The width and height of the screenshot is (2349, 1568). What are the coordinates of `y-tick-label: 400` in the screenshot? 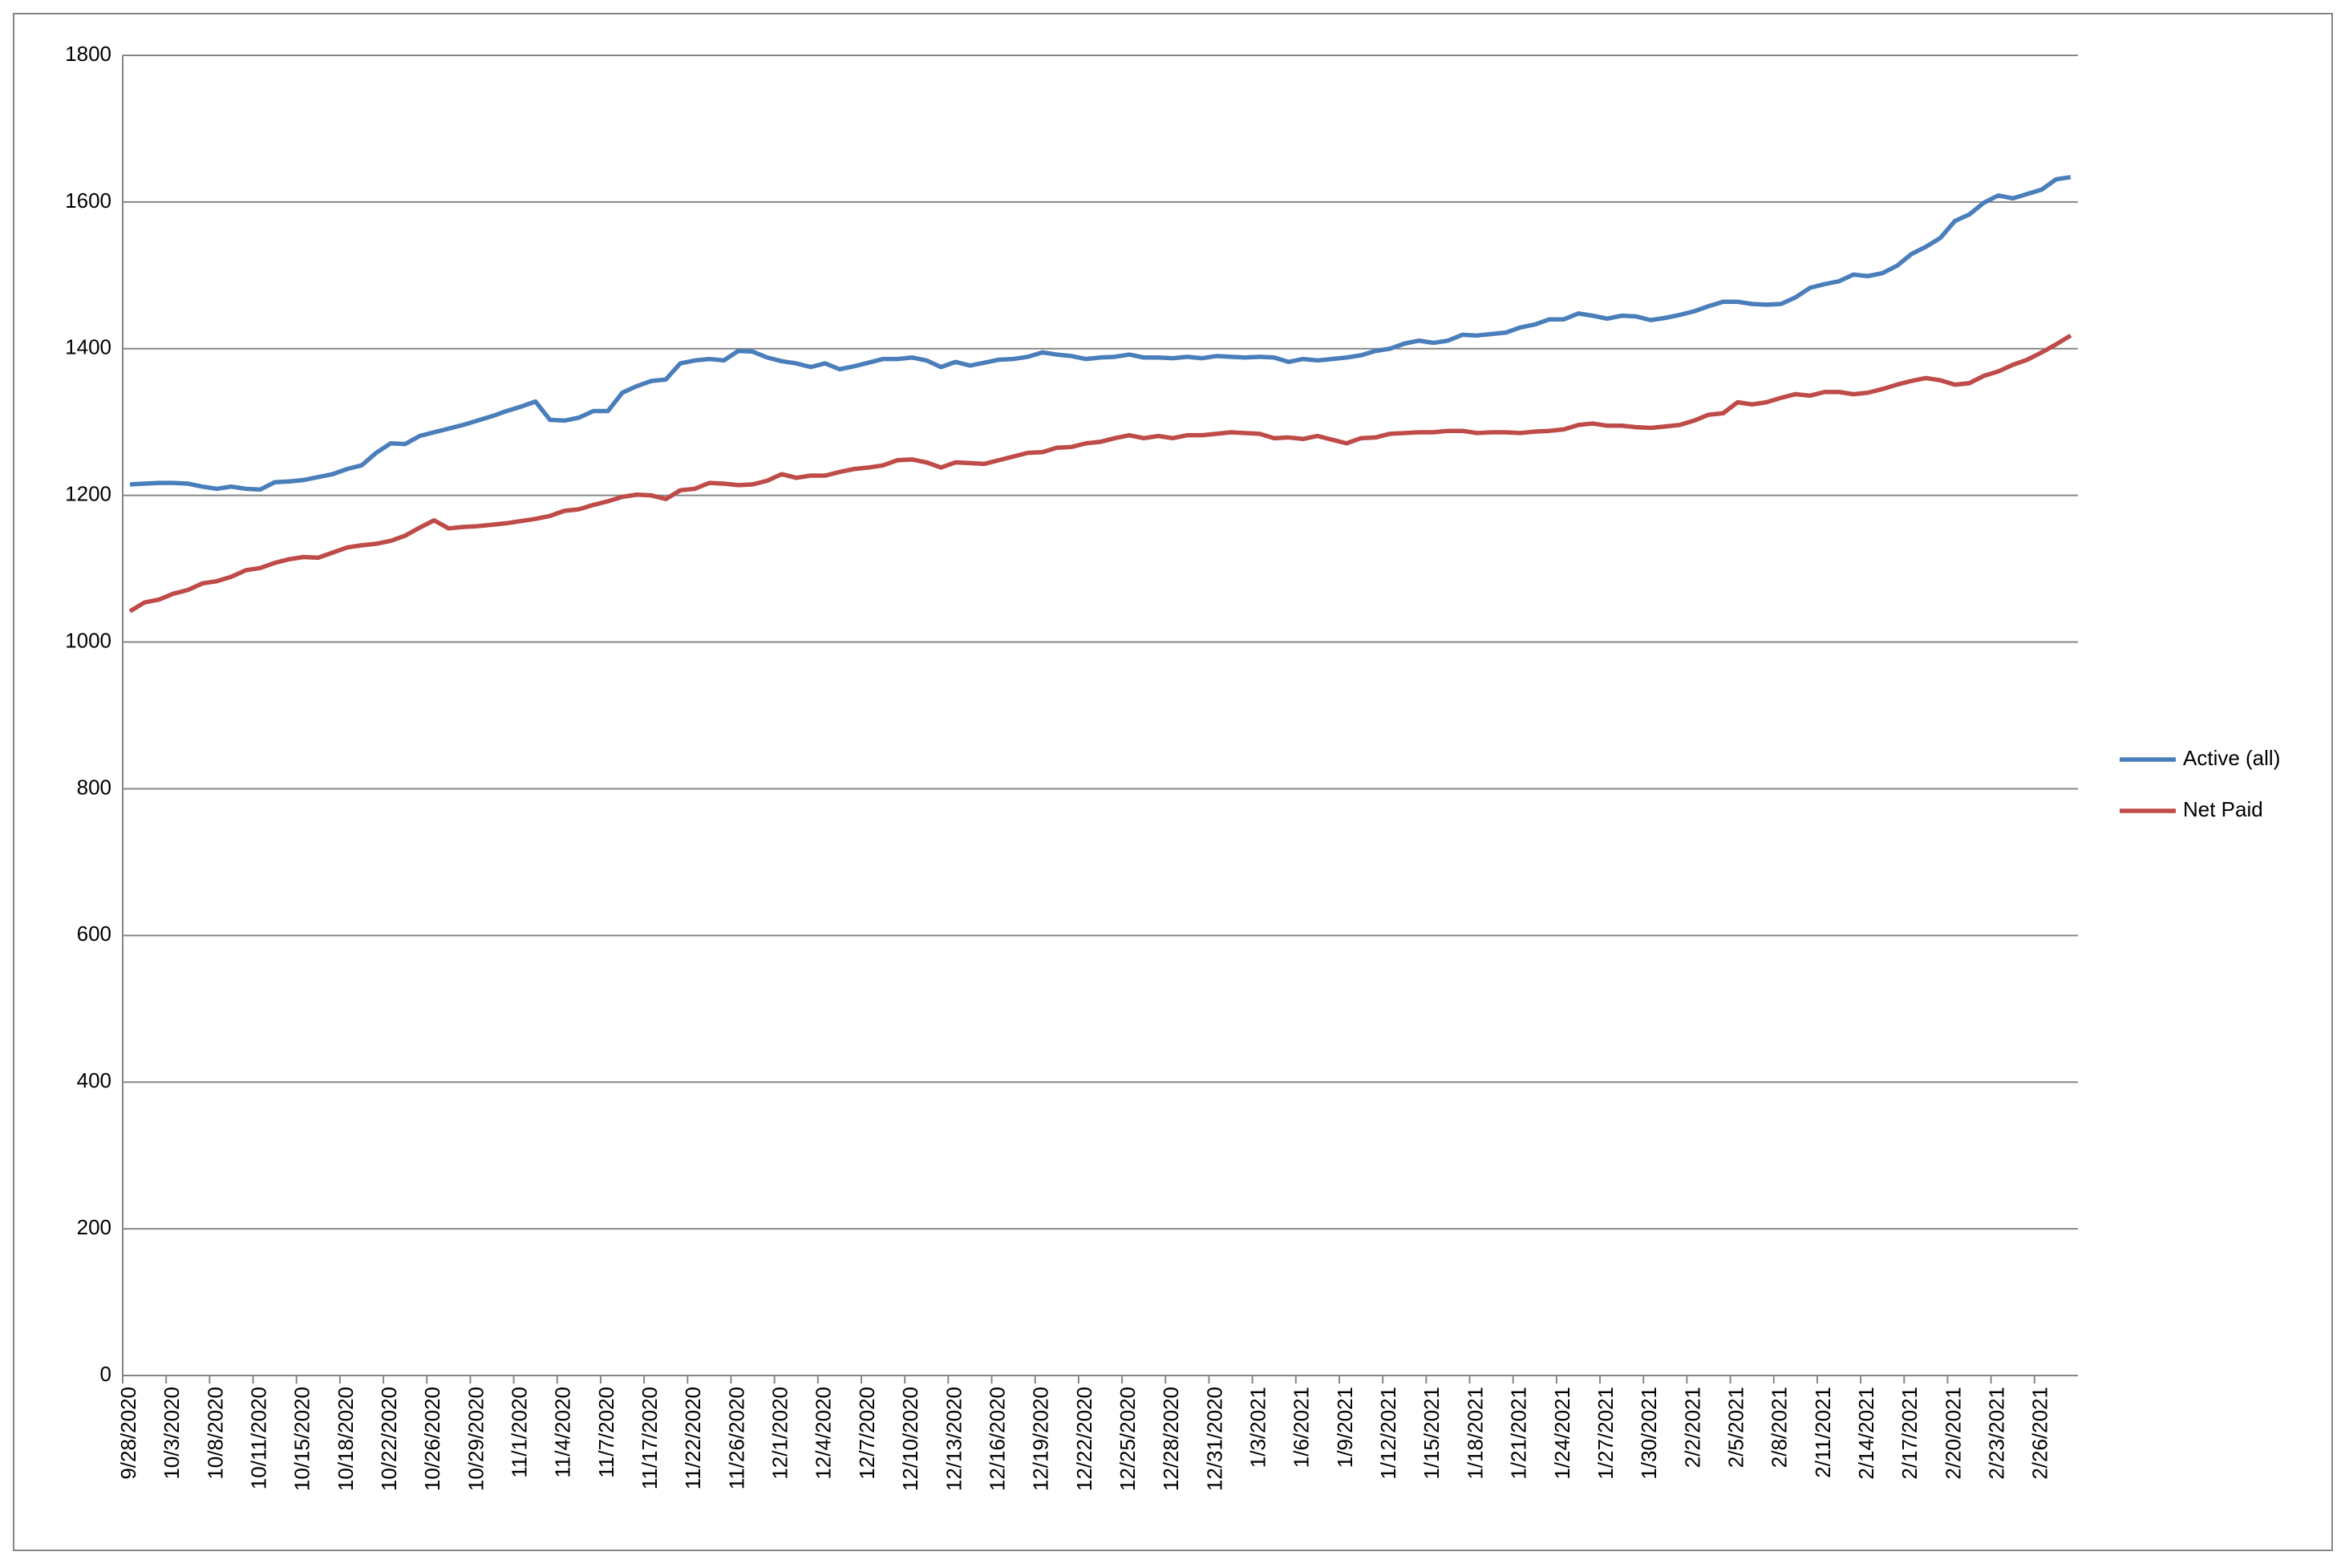 It's located at (94, 1080).